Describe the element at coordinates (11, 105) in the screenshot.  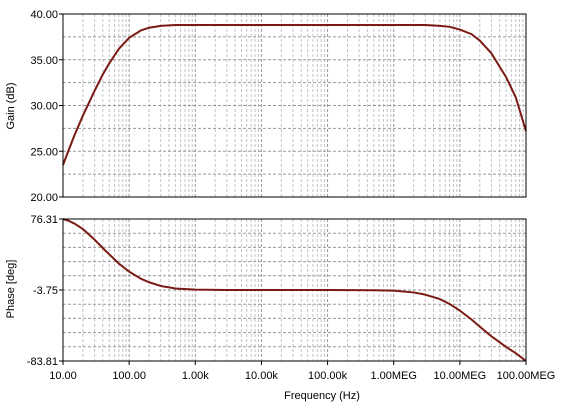
I see `gain-axis-label: Gain (dB)` at that location.